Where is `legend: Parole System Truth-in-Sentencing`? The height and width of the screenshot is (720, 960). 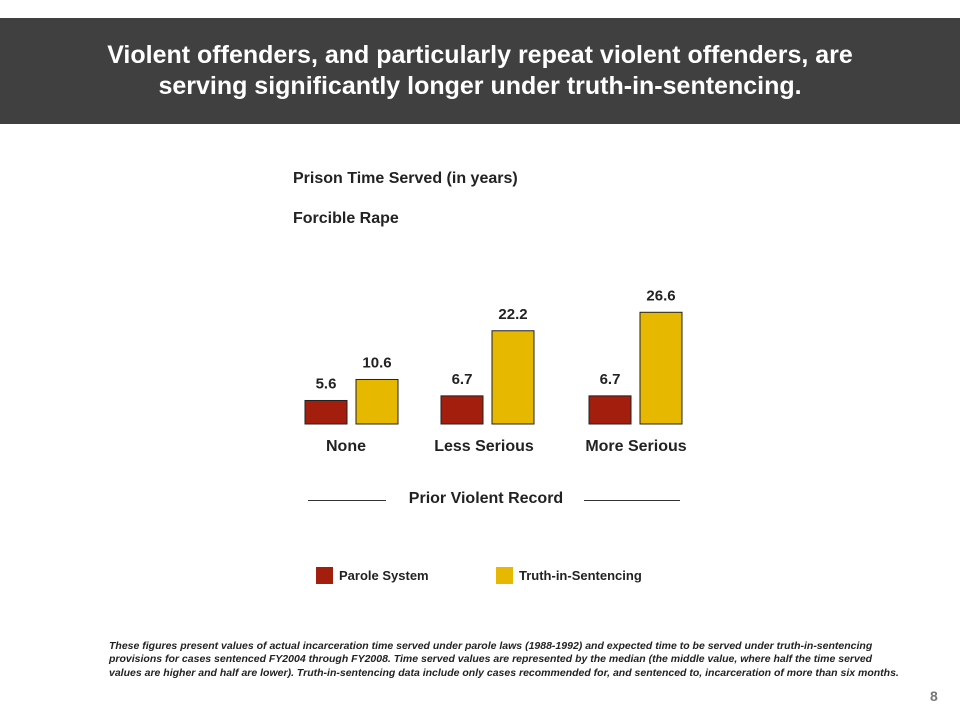 legend: Parole System Truth-in-Sentencing is located at coordinates (516, 576).